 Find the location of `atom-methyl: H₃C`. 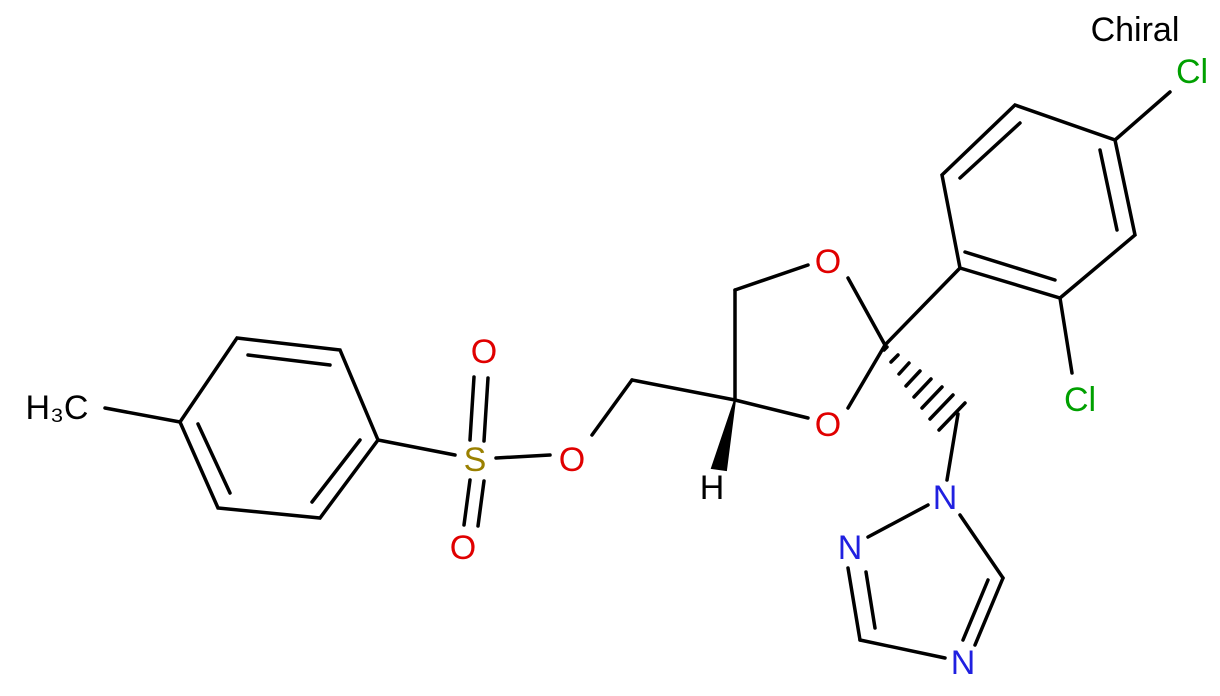

atom-methyl: H₃C is located at coordinates (57, 408).